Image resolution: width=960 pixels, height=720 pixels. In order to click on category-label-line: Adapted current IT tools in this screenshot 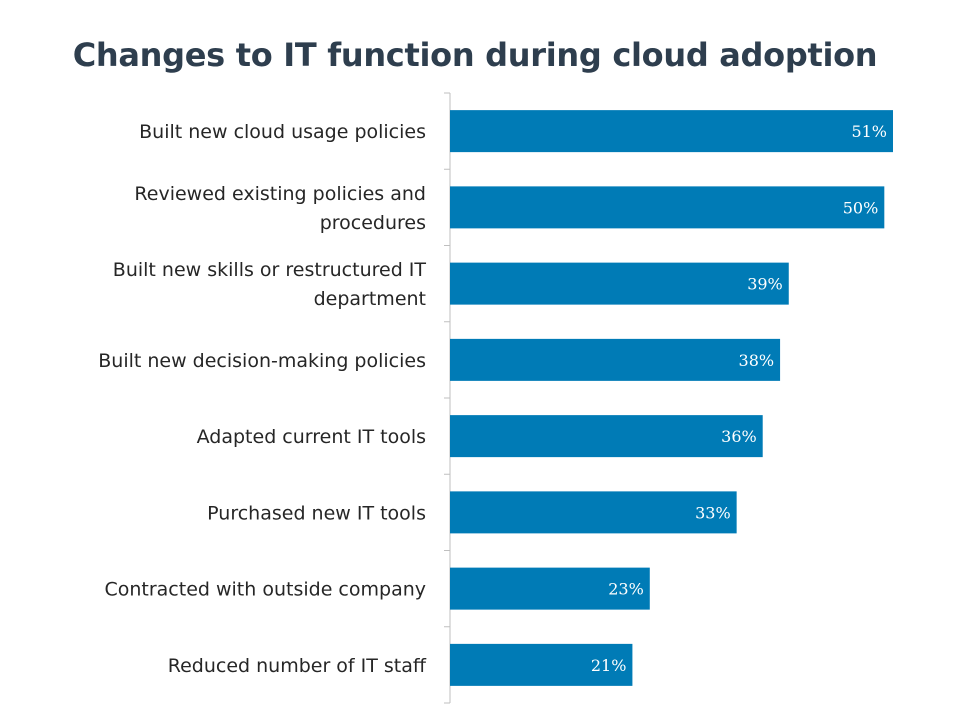, I will do `click(311, 437)`.